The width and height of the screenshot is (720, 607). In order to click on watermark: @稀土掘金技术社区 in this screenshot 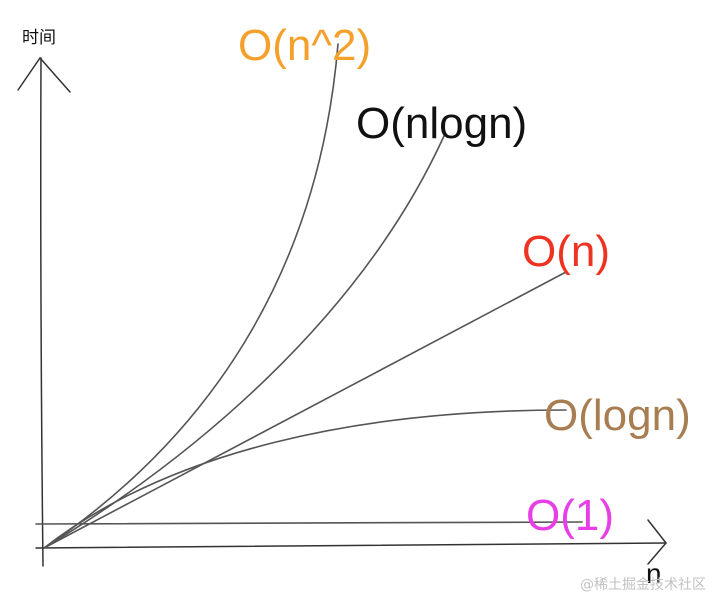, I will do `click(643, 585)`.